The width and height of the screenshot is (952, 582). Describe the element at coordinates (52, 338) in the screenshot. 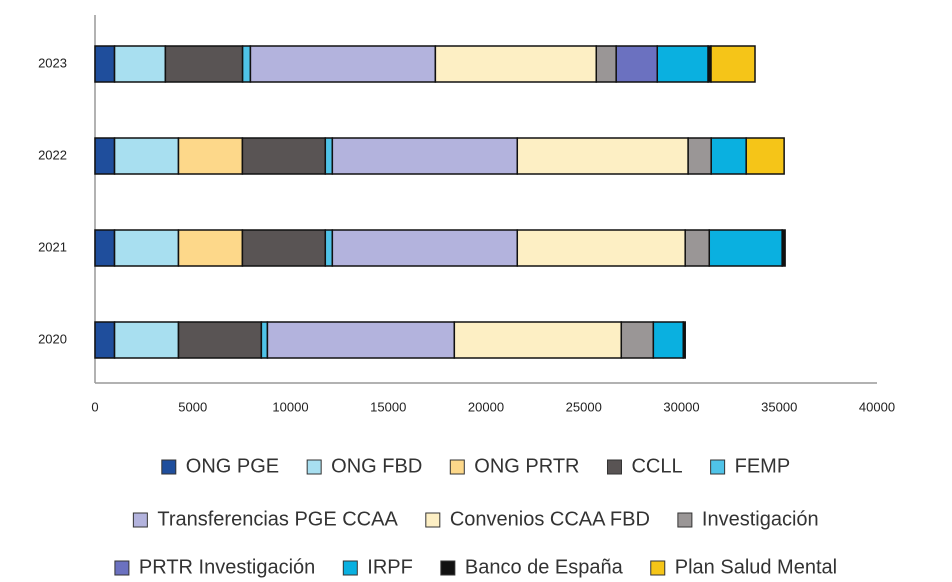

I see `y-tick-label: 2020` at that location.